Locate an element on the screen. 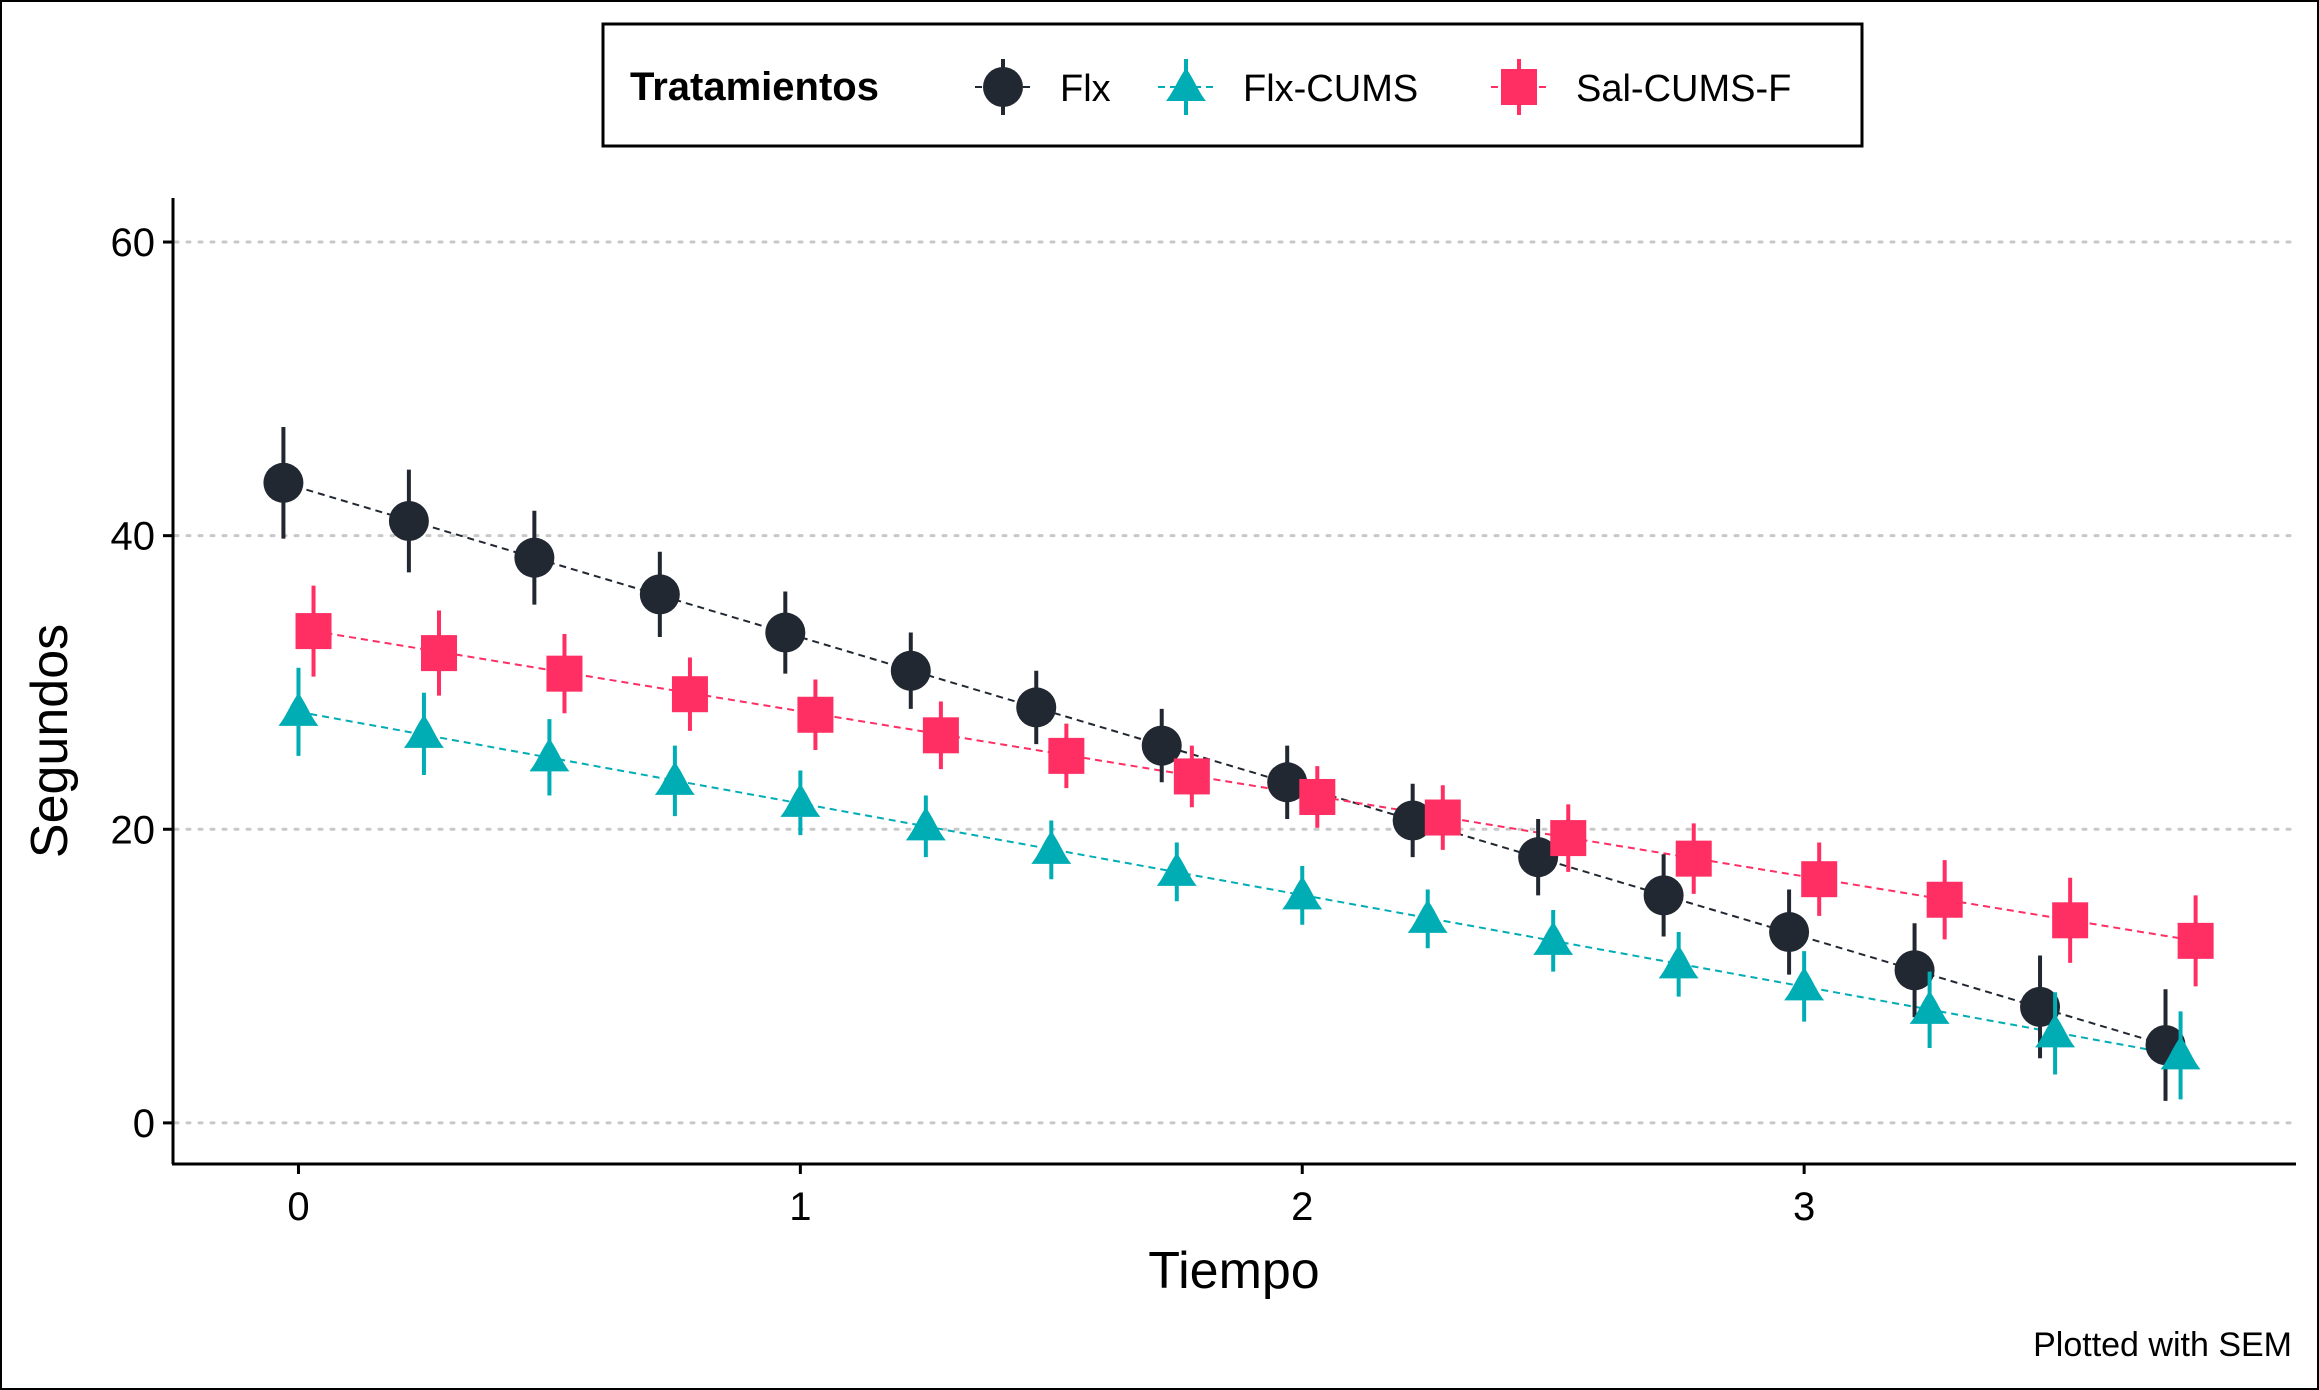  legend-title: Tratamientos is located at coordinates (754, 87).